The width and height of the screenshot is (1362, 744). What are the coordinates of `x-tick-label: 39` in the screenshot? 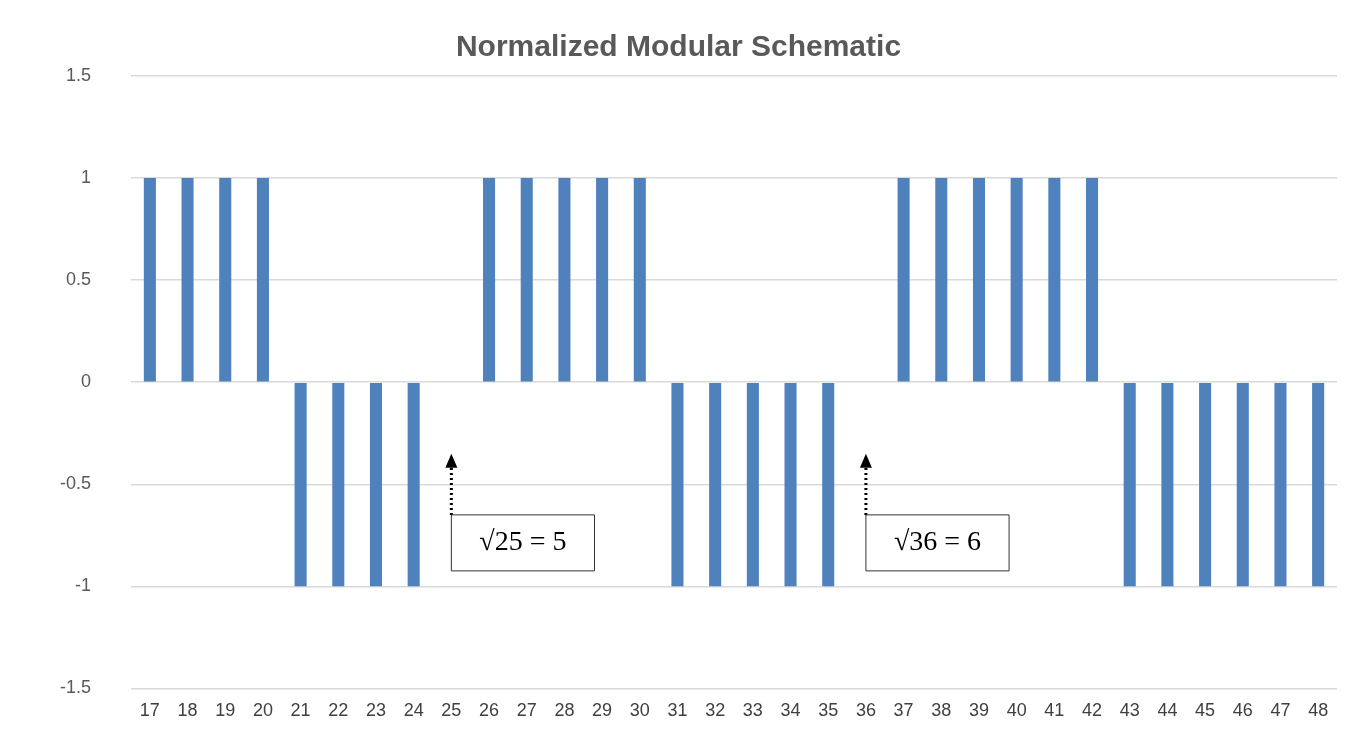 It's located at (978, 710).